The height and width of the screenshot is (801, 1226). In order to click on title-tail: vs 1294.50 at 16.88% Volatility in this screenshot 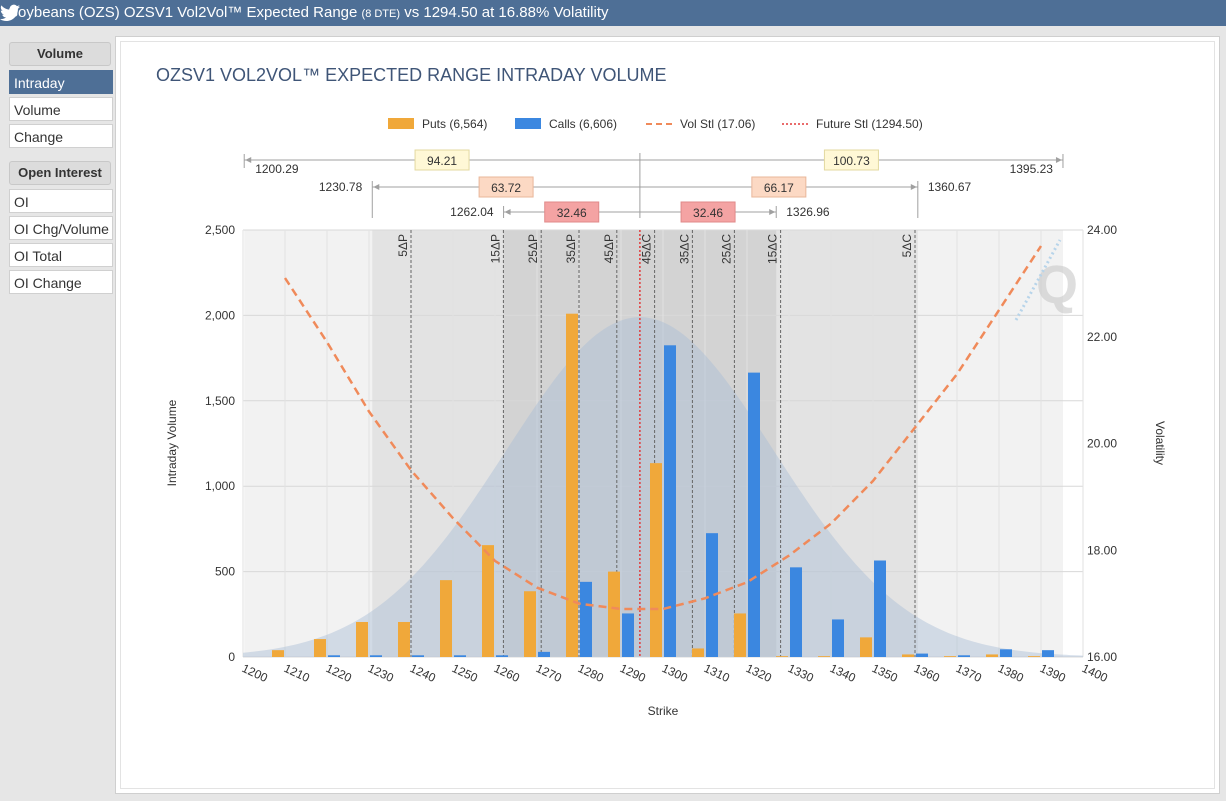, I will do `click(506, 12)`.